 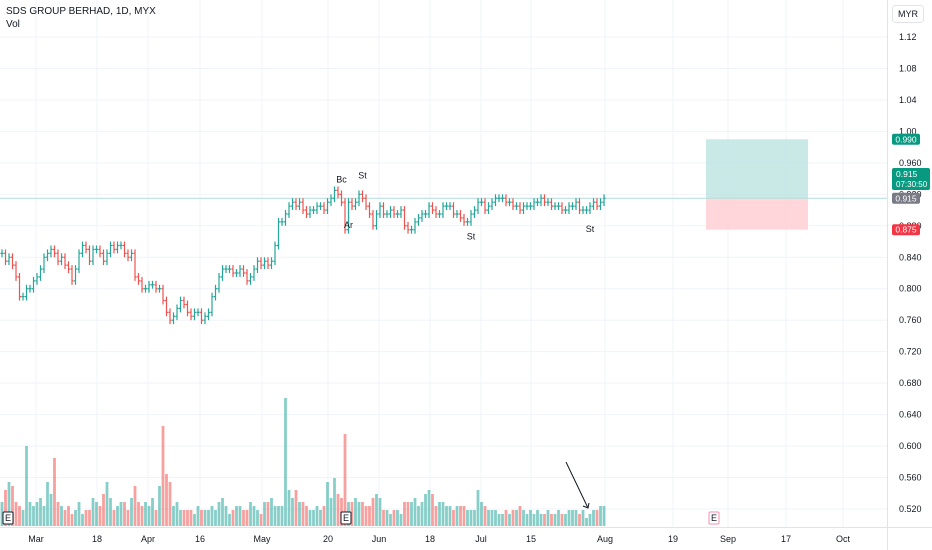 What do you see at coordinates (471, 237) in the screenshot?
I see `wyckoff-label: St` at bounding box center [471, 237].